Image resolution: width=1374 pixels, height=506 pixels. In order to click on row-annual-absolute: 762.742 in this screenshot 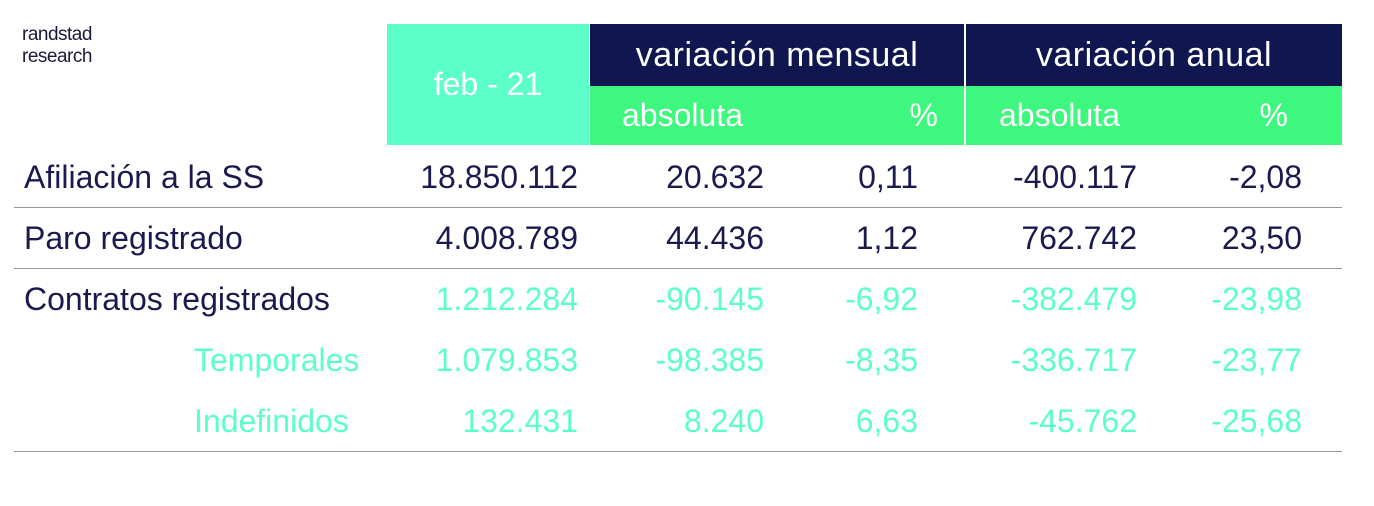, I will do `click(1079, 237)`.